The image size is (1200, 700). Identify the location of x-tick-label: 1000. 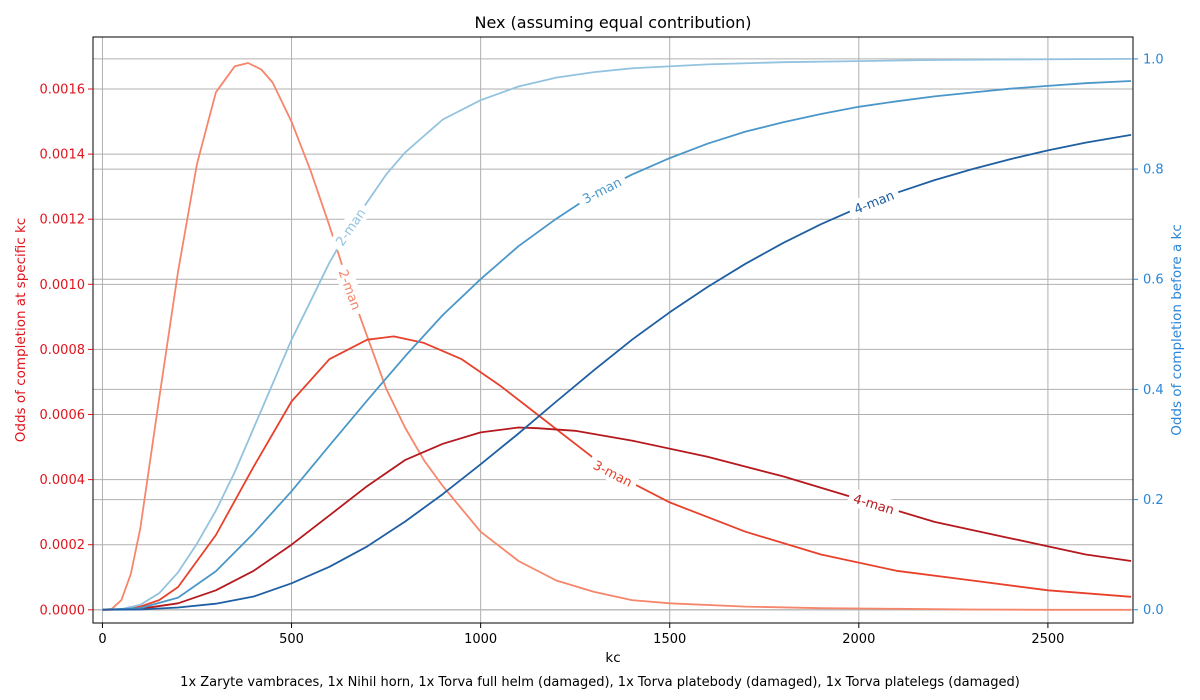
(480, 639).